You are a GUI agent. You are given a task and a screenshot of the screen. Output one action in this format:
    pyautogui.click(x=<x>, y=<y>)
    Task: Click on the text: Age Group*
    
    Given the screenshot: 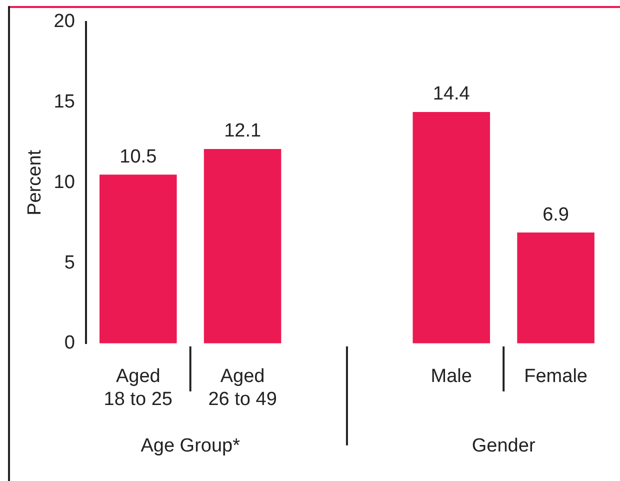 What is the action you would take?
    pyautogui.click(x=190, y=445)
    